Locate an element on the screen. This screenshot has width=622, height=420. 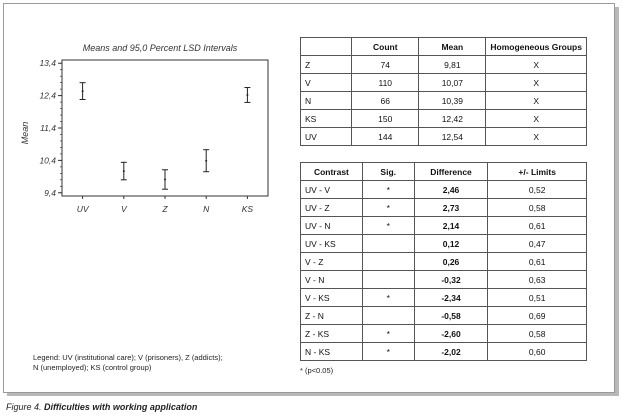
table-cell: 0,69 is located at coordinates (537, 316).